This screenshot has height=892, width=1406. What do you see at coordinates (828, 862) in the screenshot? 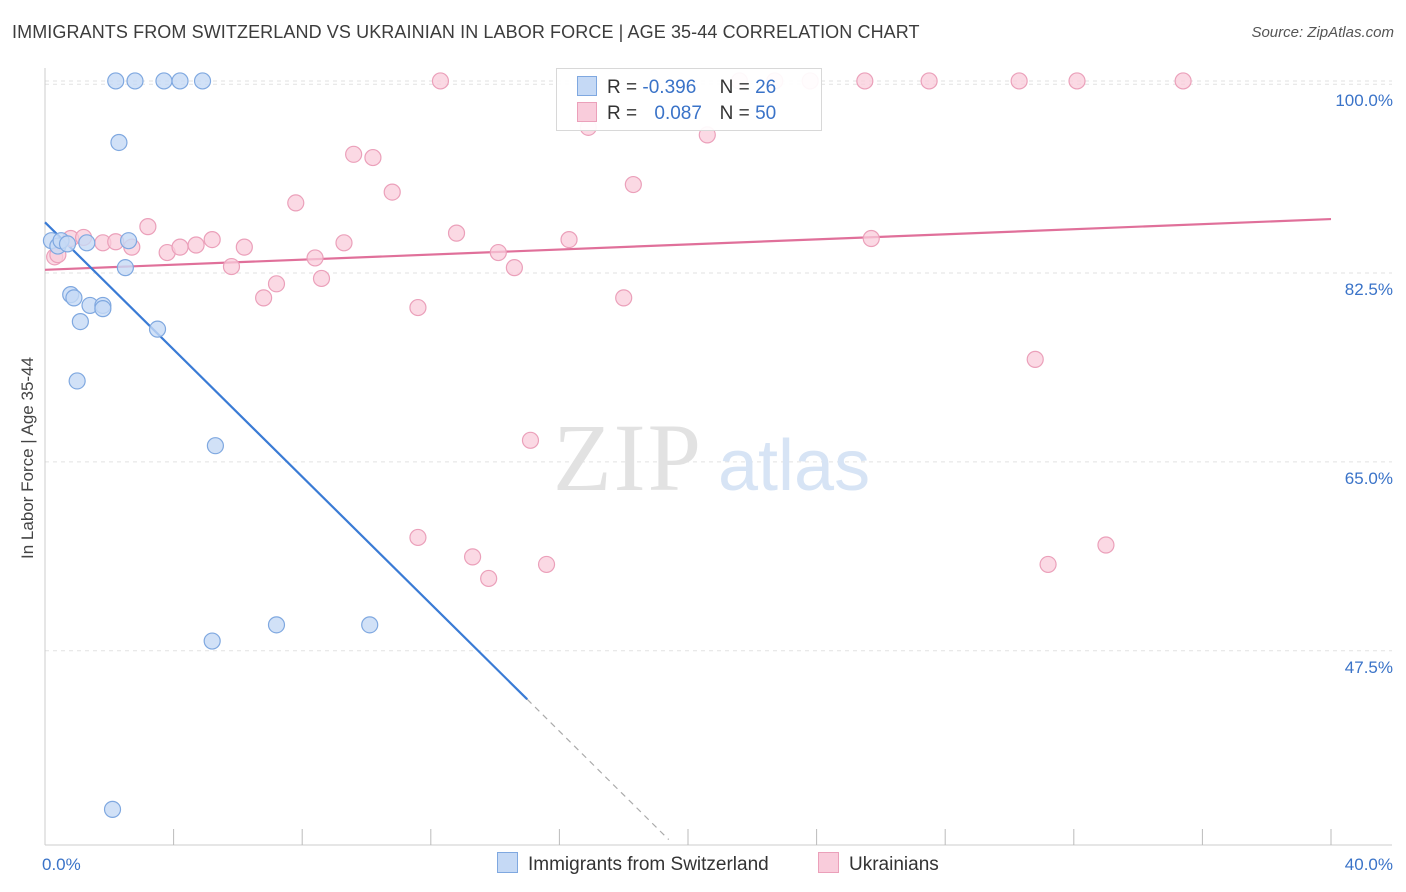
I see `bottom-legend-swatch-pink` at bounding box center [828, 862].